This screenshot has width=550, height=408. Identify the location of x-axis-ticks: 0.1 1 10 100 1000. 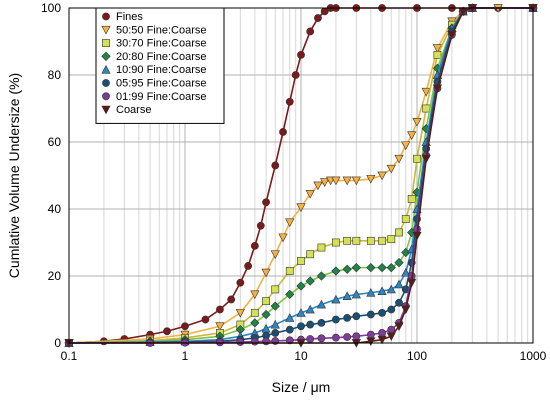
(304, 356).